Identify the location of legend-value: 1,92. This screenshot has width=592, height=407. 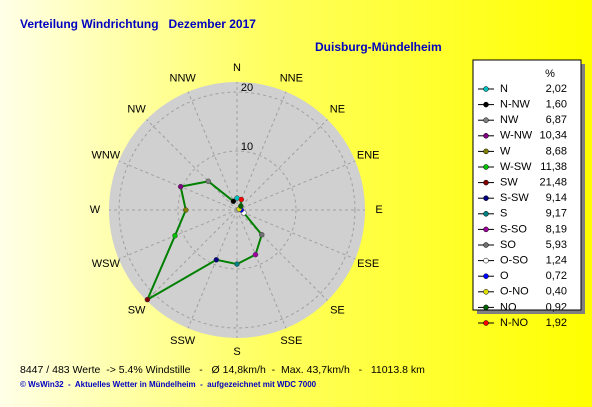
(556, 323).